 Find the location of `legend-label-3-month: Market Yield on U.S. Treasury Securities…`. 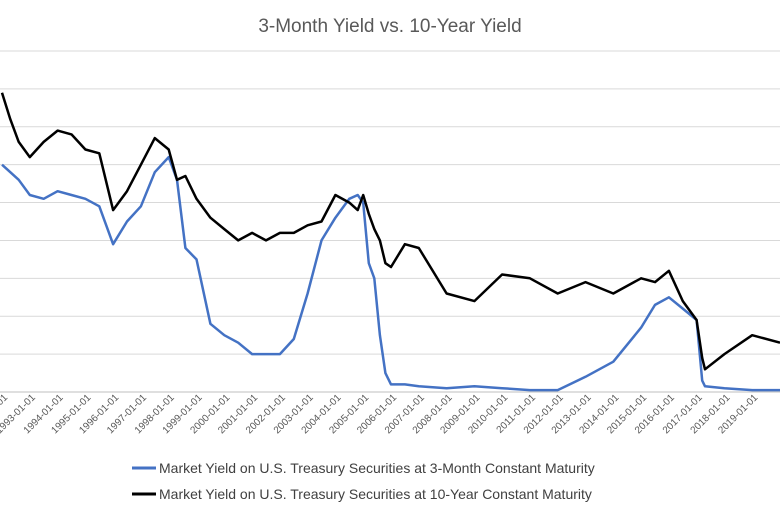

legend-label-3-month: Market Yield on U.S. Treasury Securities… is located at coordinates (377, 468).